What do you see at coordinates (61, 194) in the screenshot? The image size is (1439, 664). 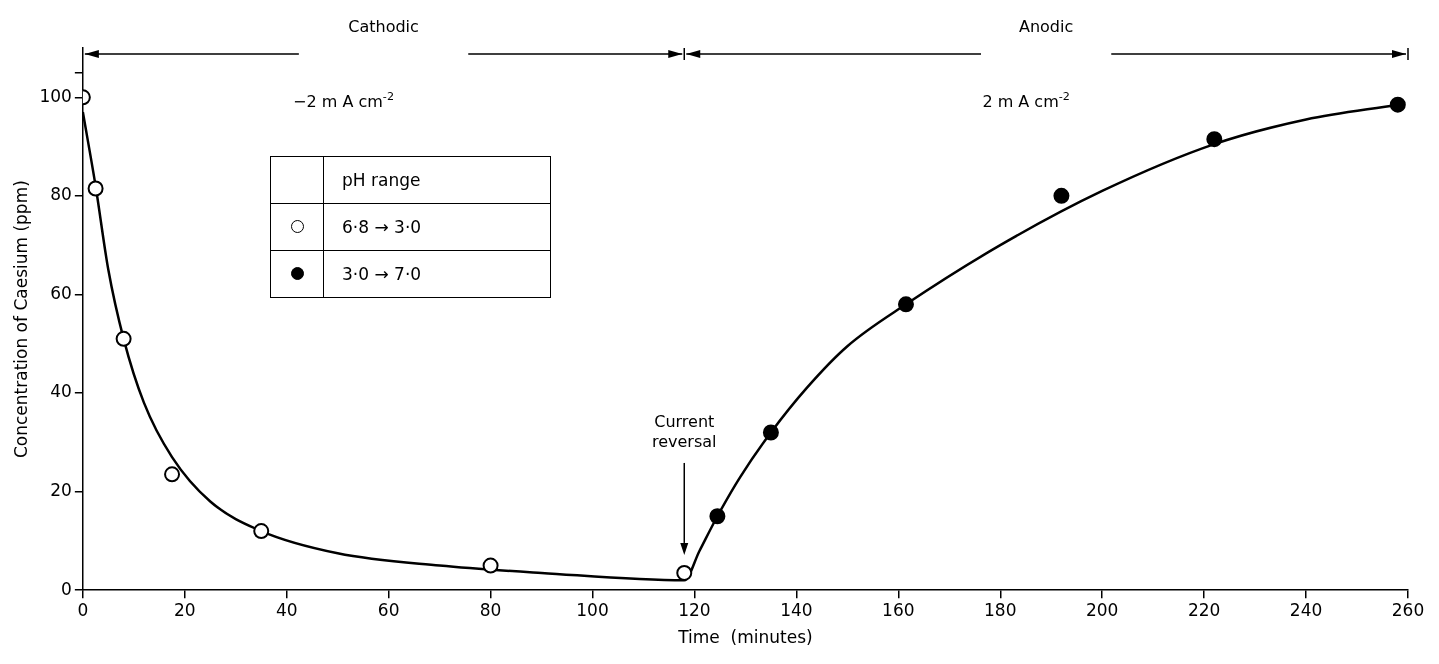 I see `y-tick-label: 80` at bounding box center [61, 194].